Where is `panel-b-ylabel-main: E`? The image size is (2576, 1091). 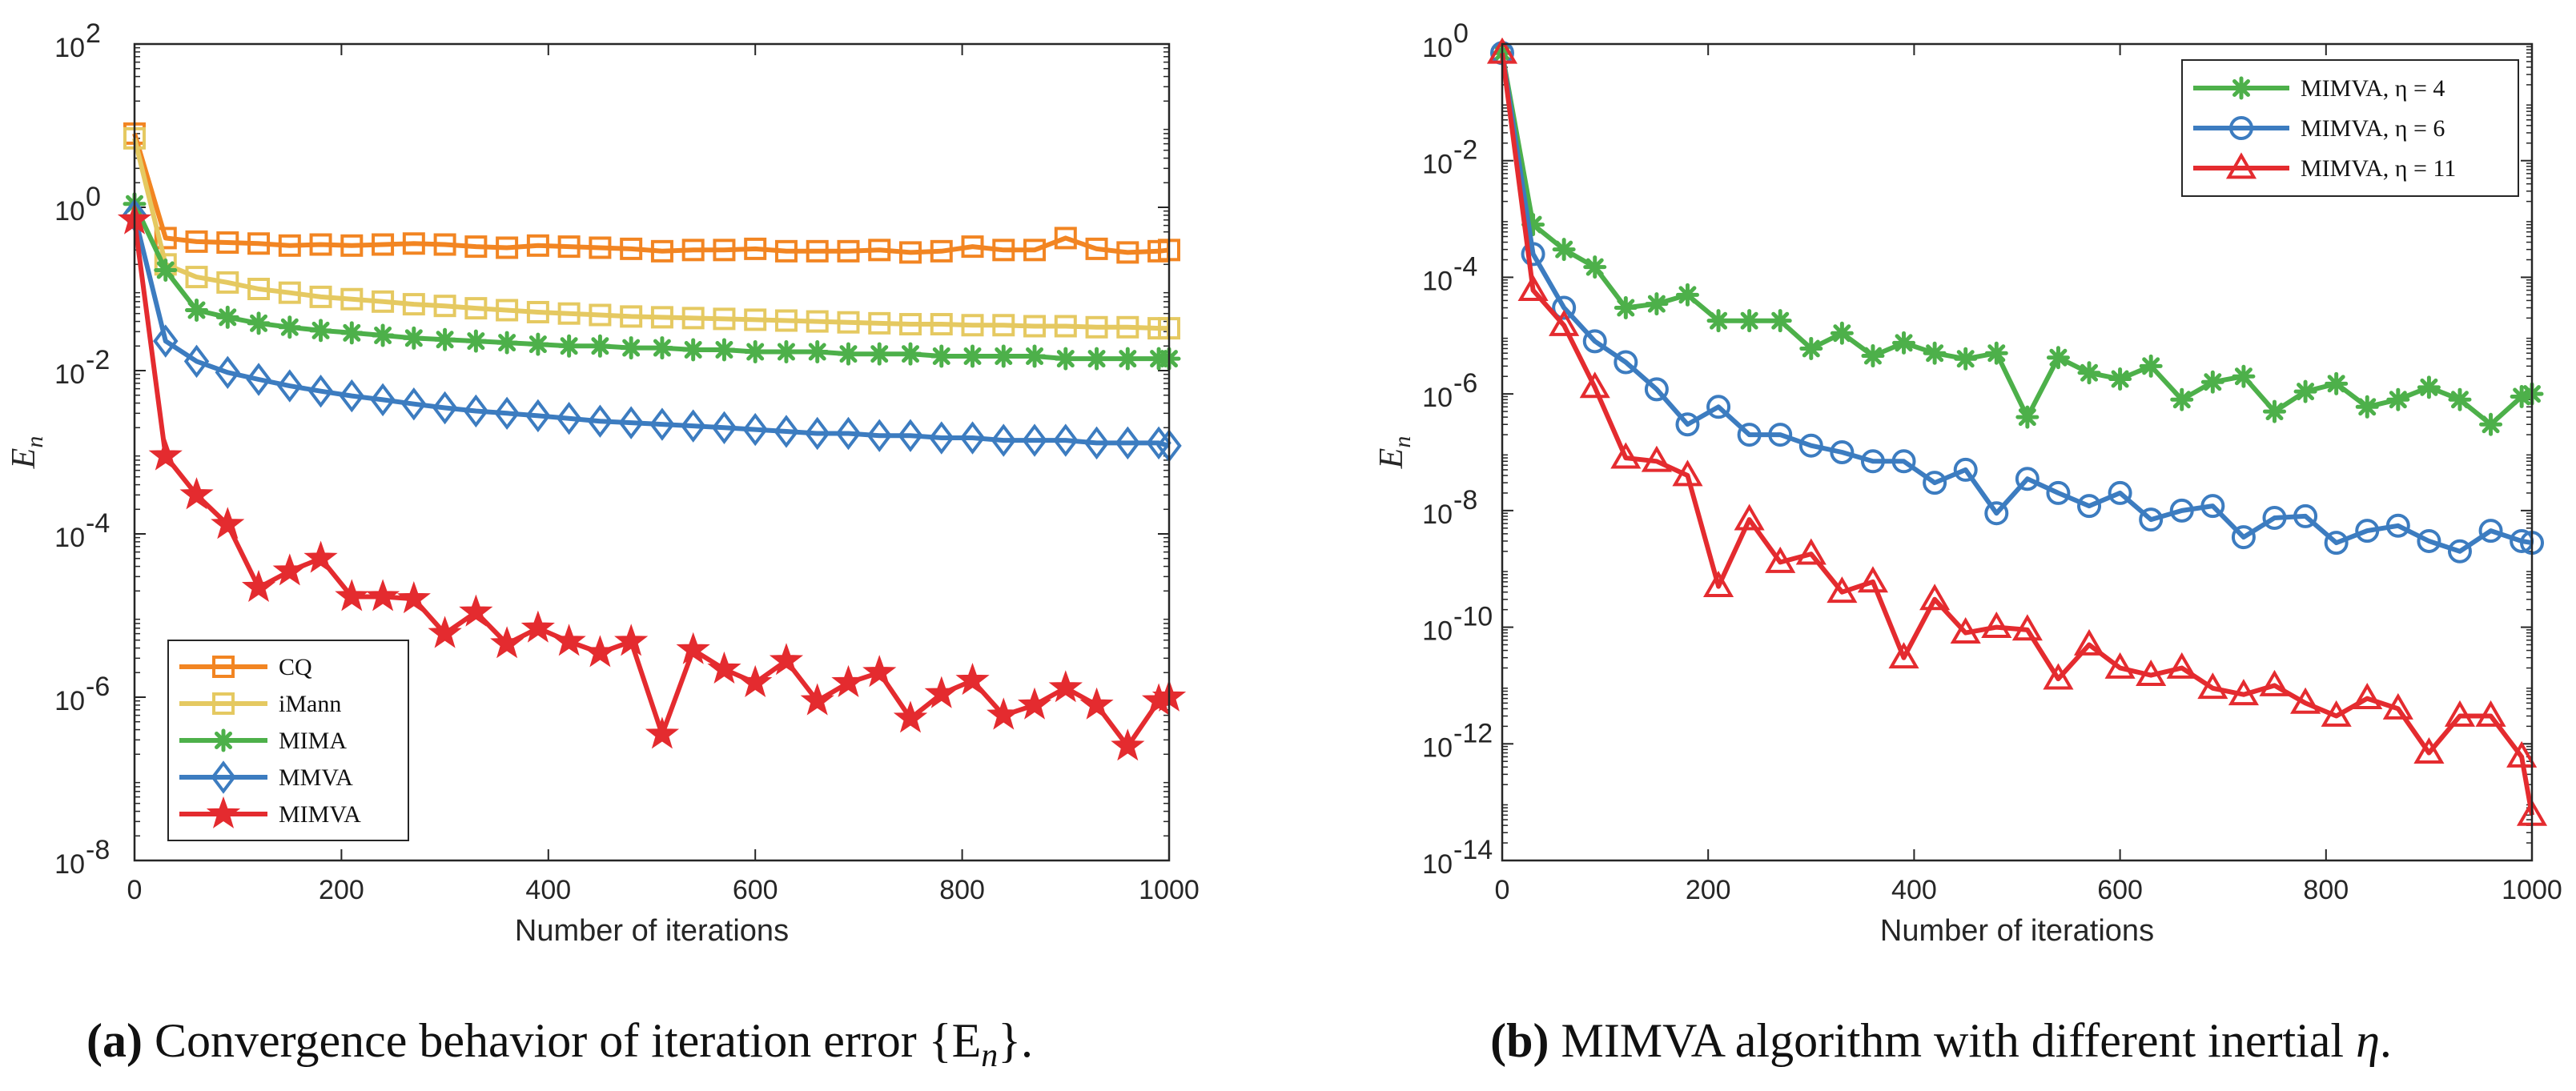 panel-b-ylabel-main: E is located at coordinates (1391, 459).